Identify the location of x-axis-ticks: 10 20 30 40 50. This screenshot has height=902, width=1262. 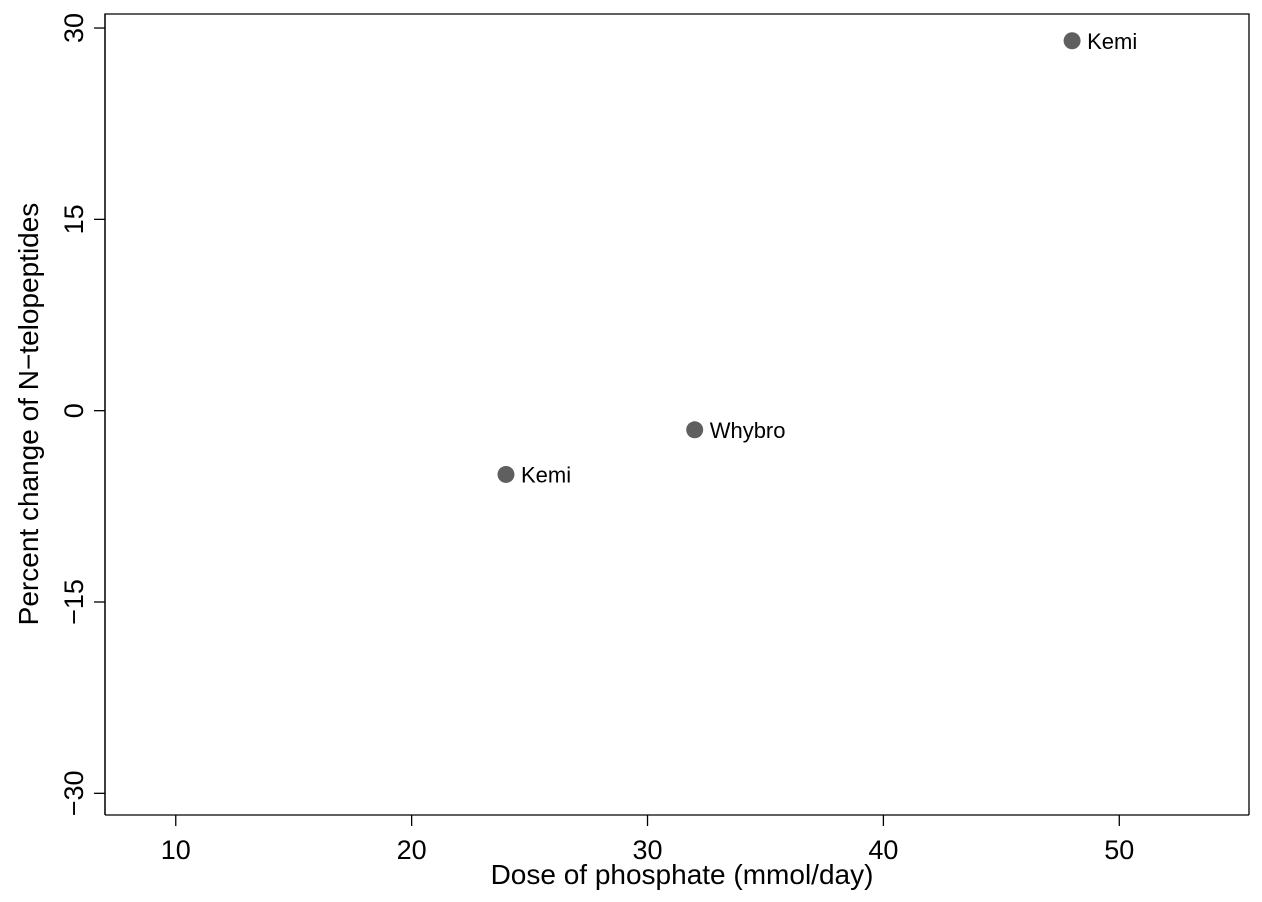
(647, 840).